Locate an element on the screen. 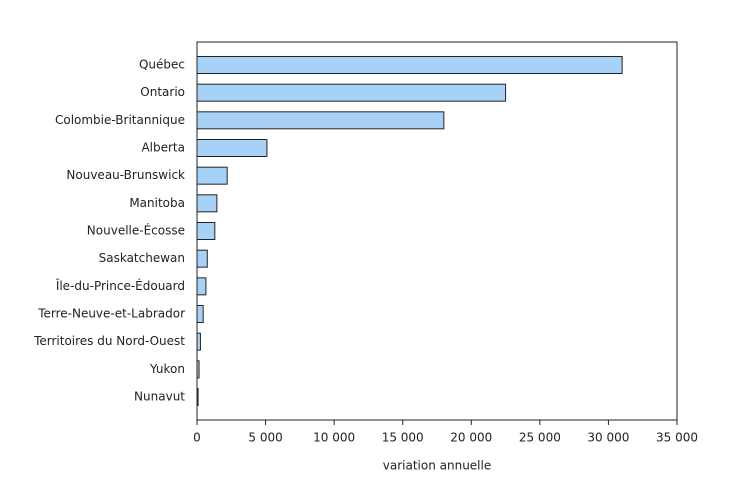 This screenshot has width=749, height=494. y-tick-label: Colombie-Britannique is located at coordinates (120, 120).